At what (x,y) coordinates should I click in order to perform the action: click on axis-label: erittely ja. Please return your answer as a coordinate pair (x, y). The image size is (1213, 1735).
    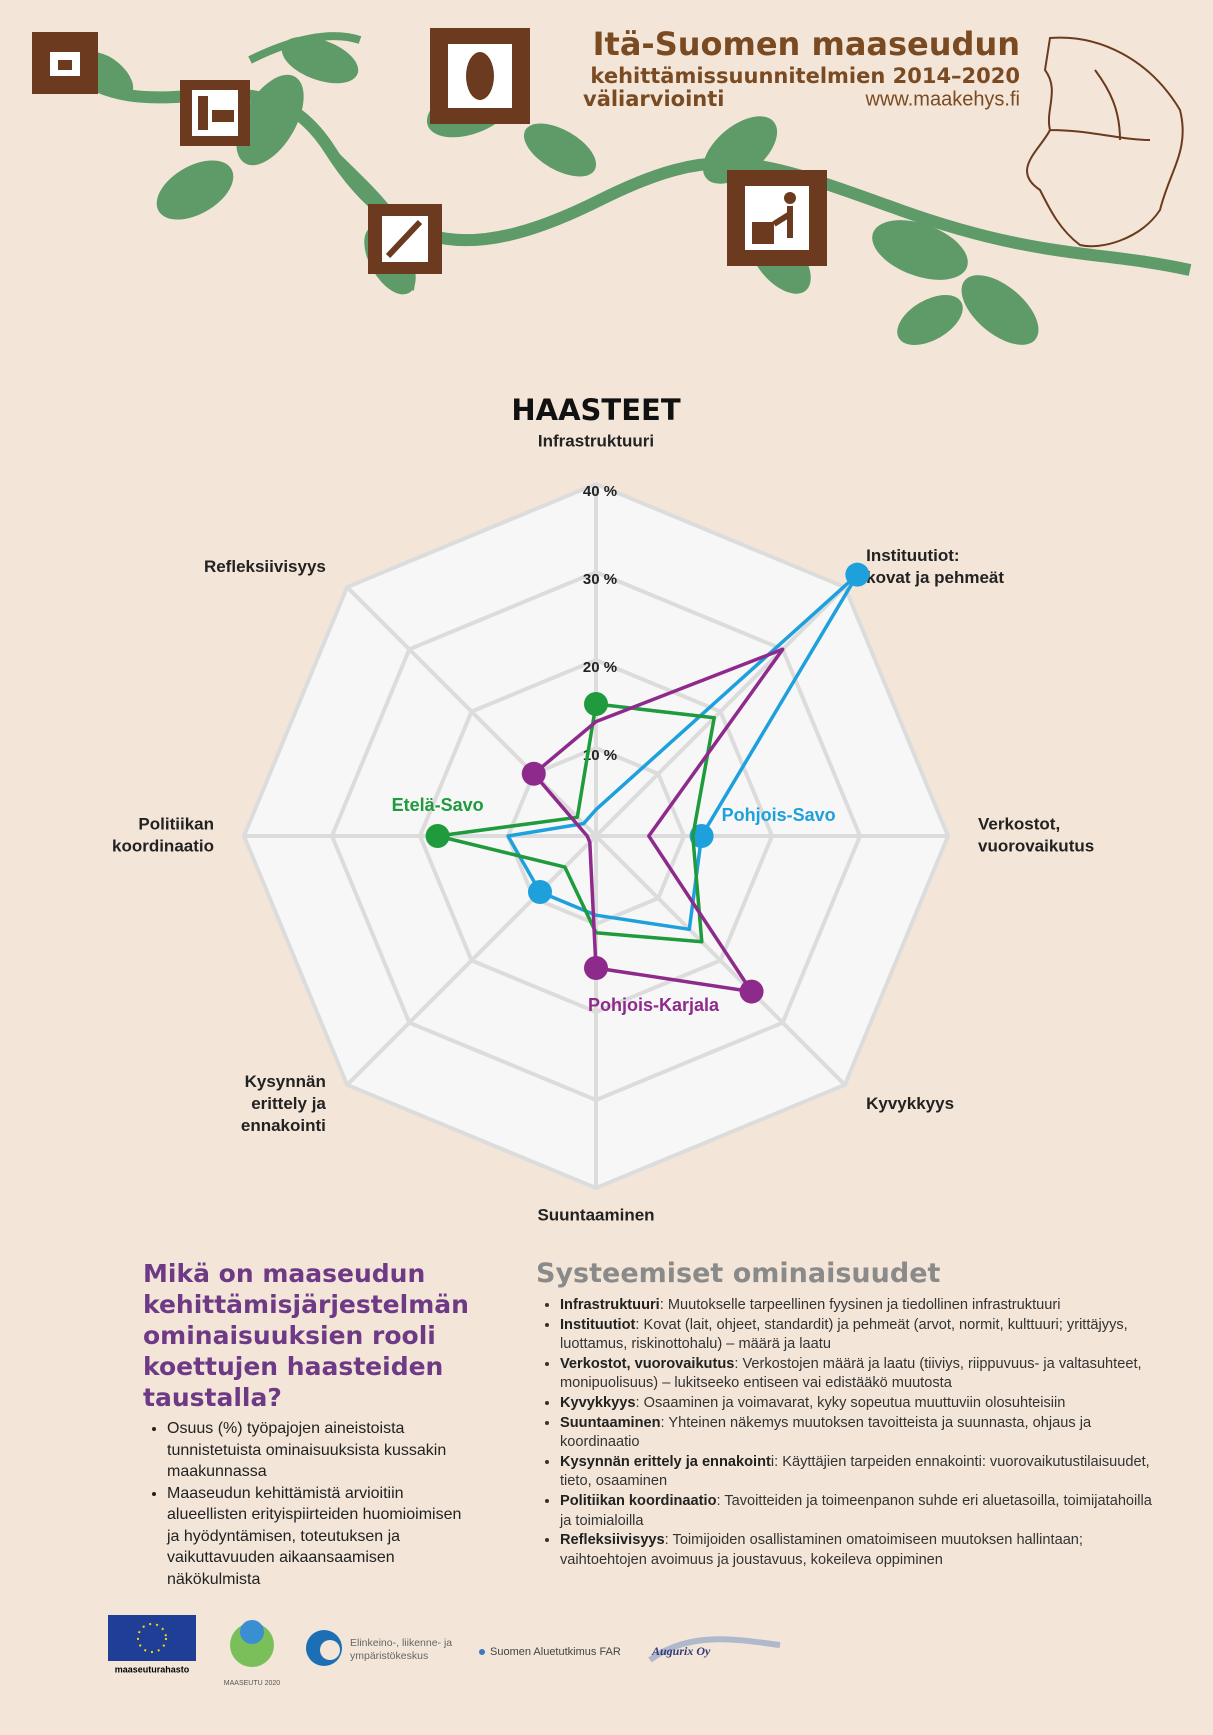
    Looking at the image, I should click on (288, 1103).